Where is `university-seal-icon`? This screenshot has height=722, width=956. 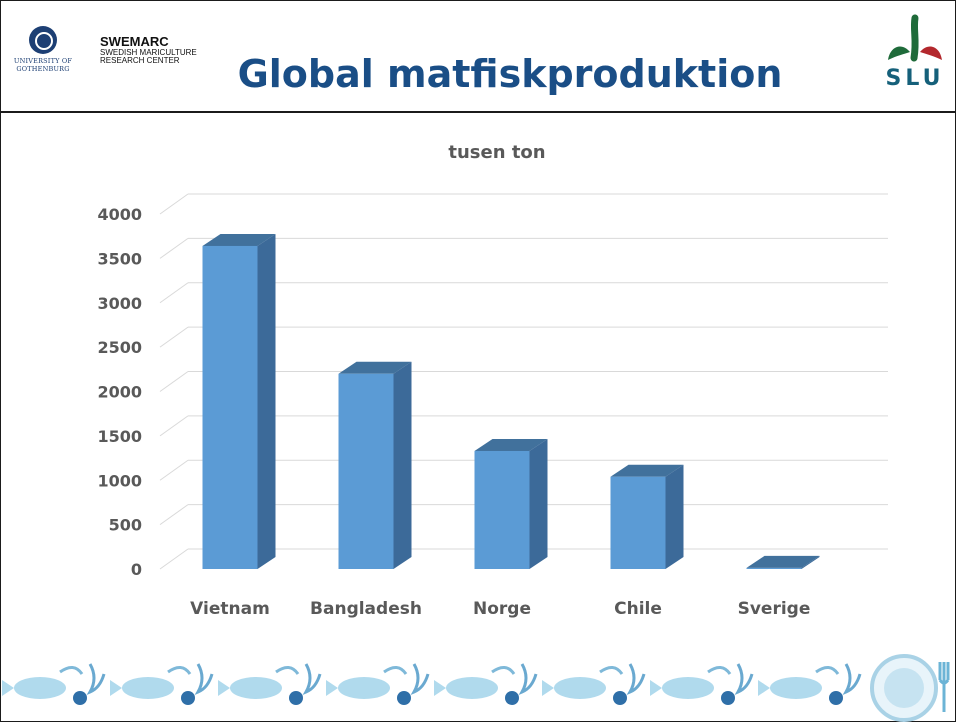
university-seal-icon is located at coordinates (43, 40).